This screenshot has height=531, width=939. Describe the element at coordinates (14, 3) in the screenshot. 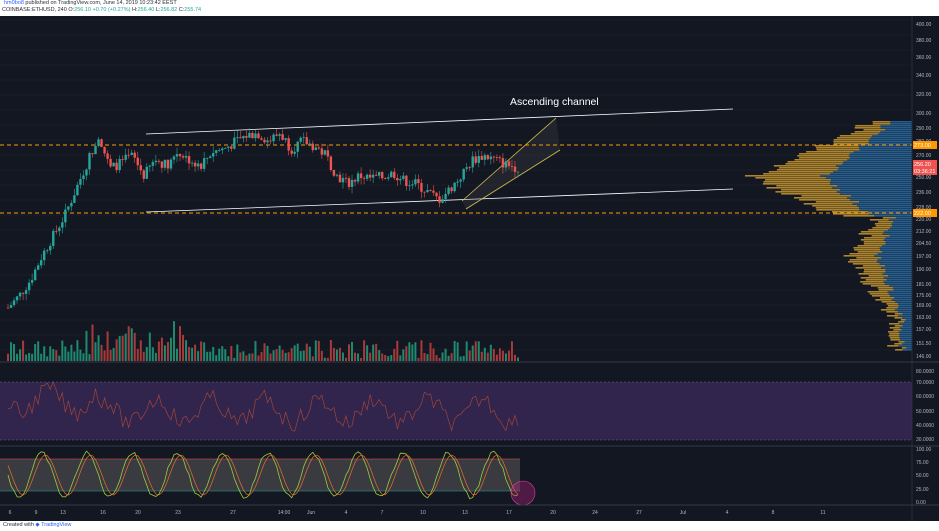

I see `author-link: hm0bo8` at that location.